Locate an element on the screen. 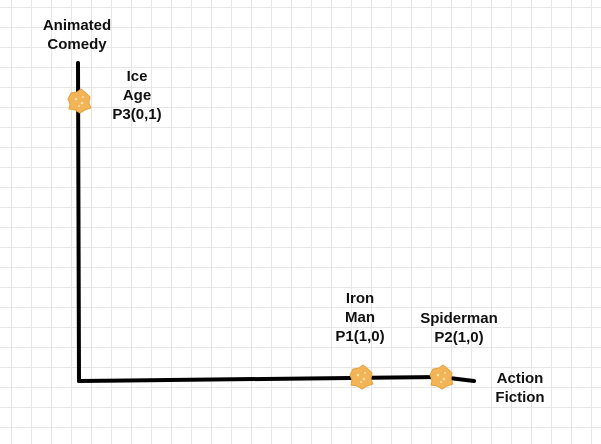 The image size is (601, 444). x-axis-label: Action Fiction is located at coordinates (520, 388).